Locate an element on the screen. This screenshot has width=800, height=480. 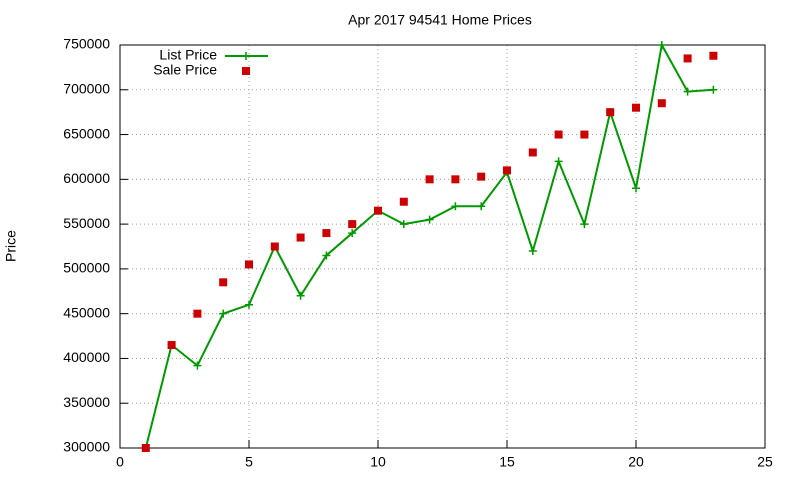
chart-title: Apr 2017 94541 Home Prices is located at coordinates (440, 20).